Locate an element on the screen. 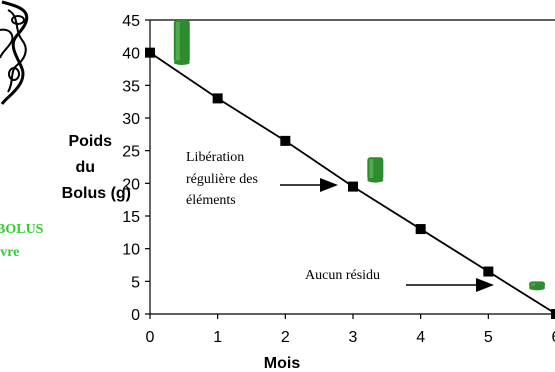 Image resolution: width=555 pixels, height=372 pixels. y-ticks: 0 5 10 15 20 25 30 35 40 45 is located at coordinates (136, 168).